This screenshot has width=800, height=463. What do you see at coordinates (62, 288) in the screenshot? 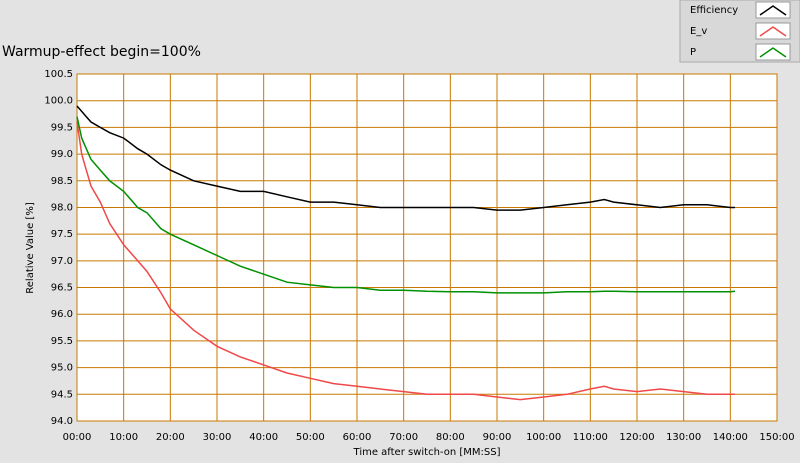
I see `y-tick-label: 96.5` at bounding box center [62, 288].